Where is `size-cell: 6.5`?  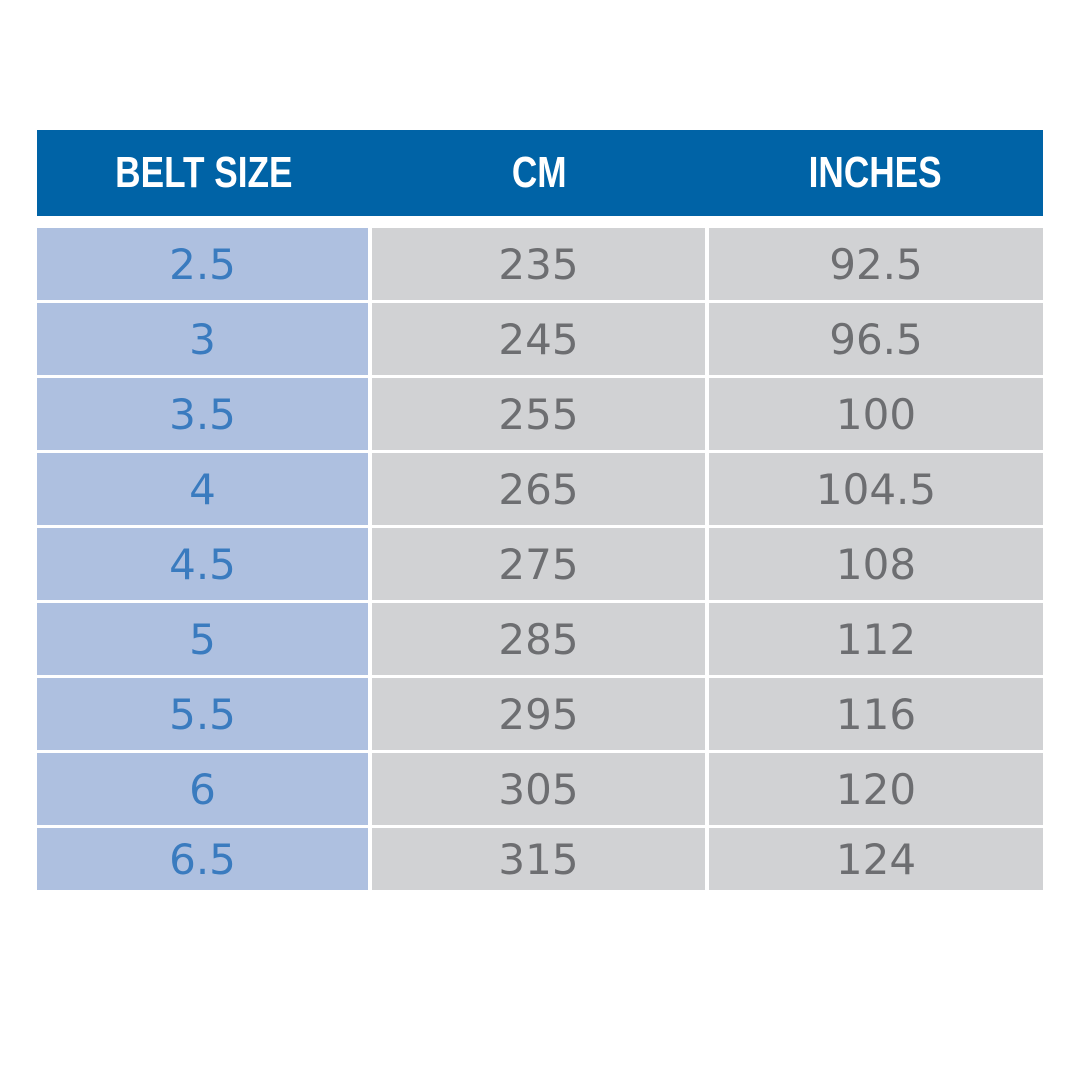 size-cell: 6.5 is located at coordinates (202, 859).